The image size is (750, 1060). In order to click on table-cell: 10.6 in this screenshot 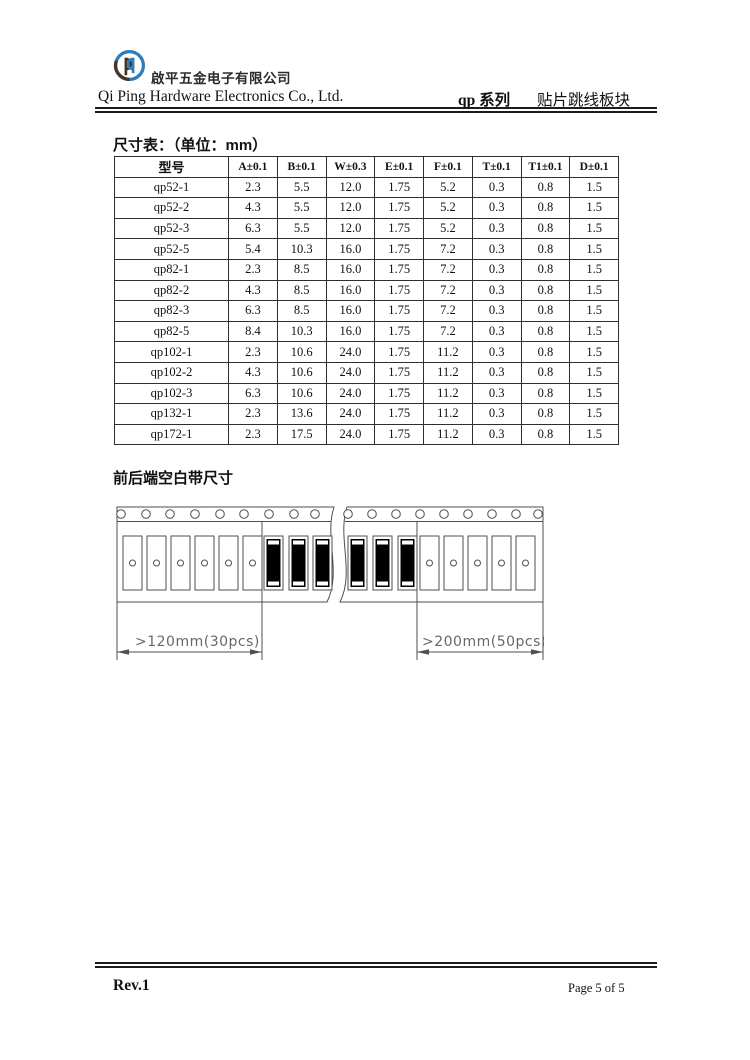, I will do `click(301, 372)`.